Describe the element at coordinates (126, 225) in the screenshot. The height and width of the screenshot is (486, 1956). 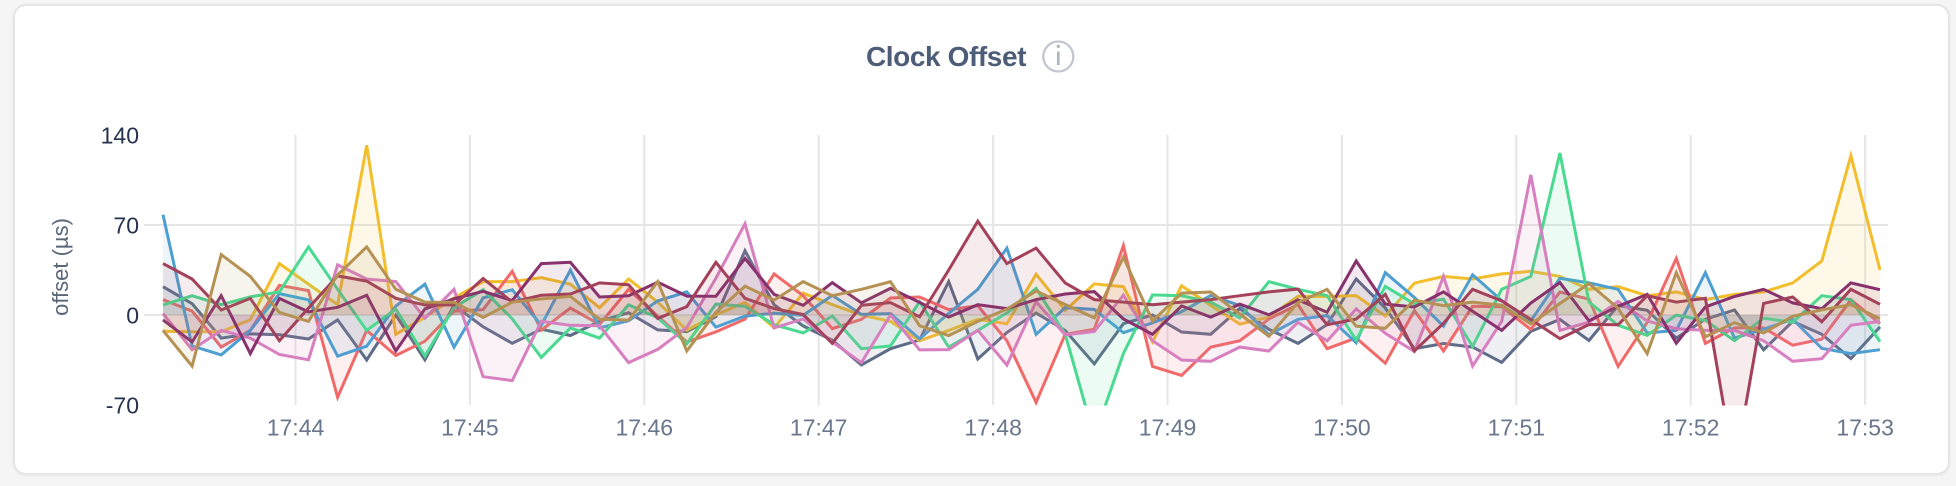
I see `svg-text: 70` at that location.